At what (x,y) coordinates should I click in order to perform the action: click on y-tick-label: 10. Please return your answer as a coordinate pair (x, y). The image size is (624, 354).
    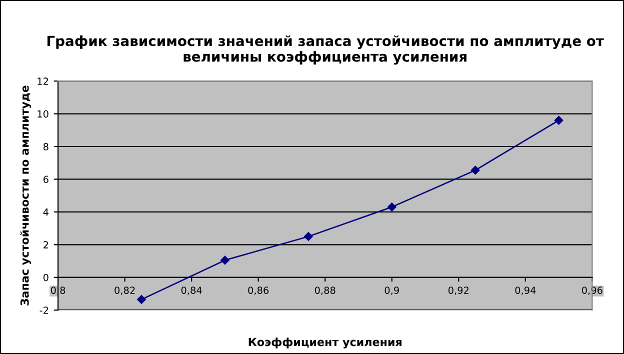
    Looking at the image, I should click on (43, 114).